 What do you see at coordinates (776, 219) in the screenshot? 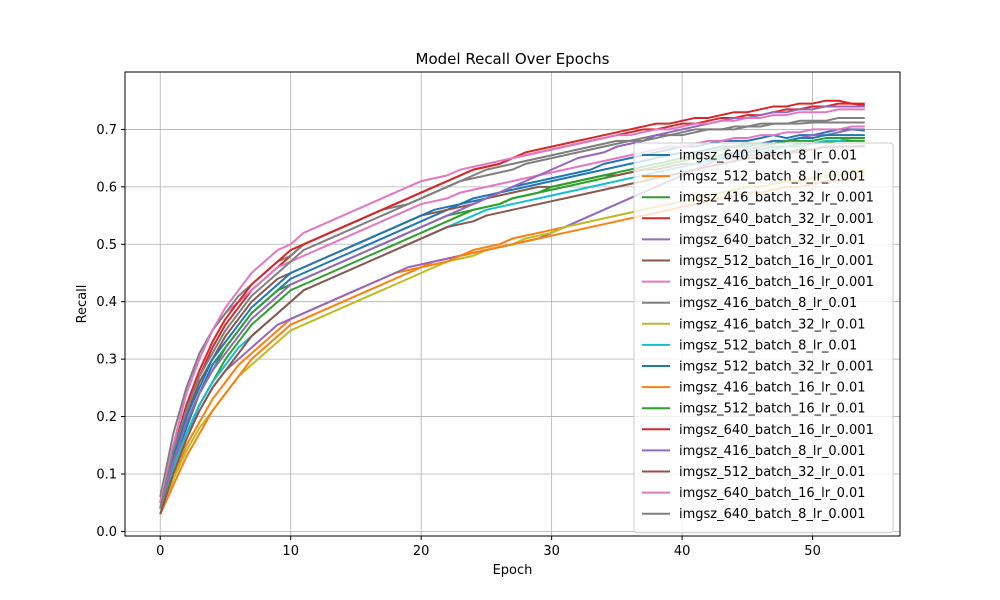
I see `legend-label: imgsz_640_batch_32_lr_0.001` at bounding box center [776, 219].